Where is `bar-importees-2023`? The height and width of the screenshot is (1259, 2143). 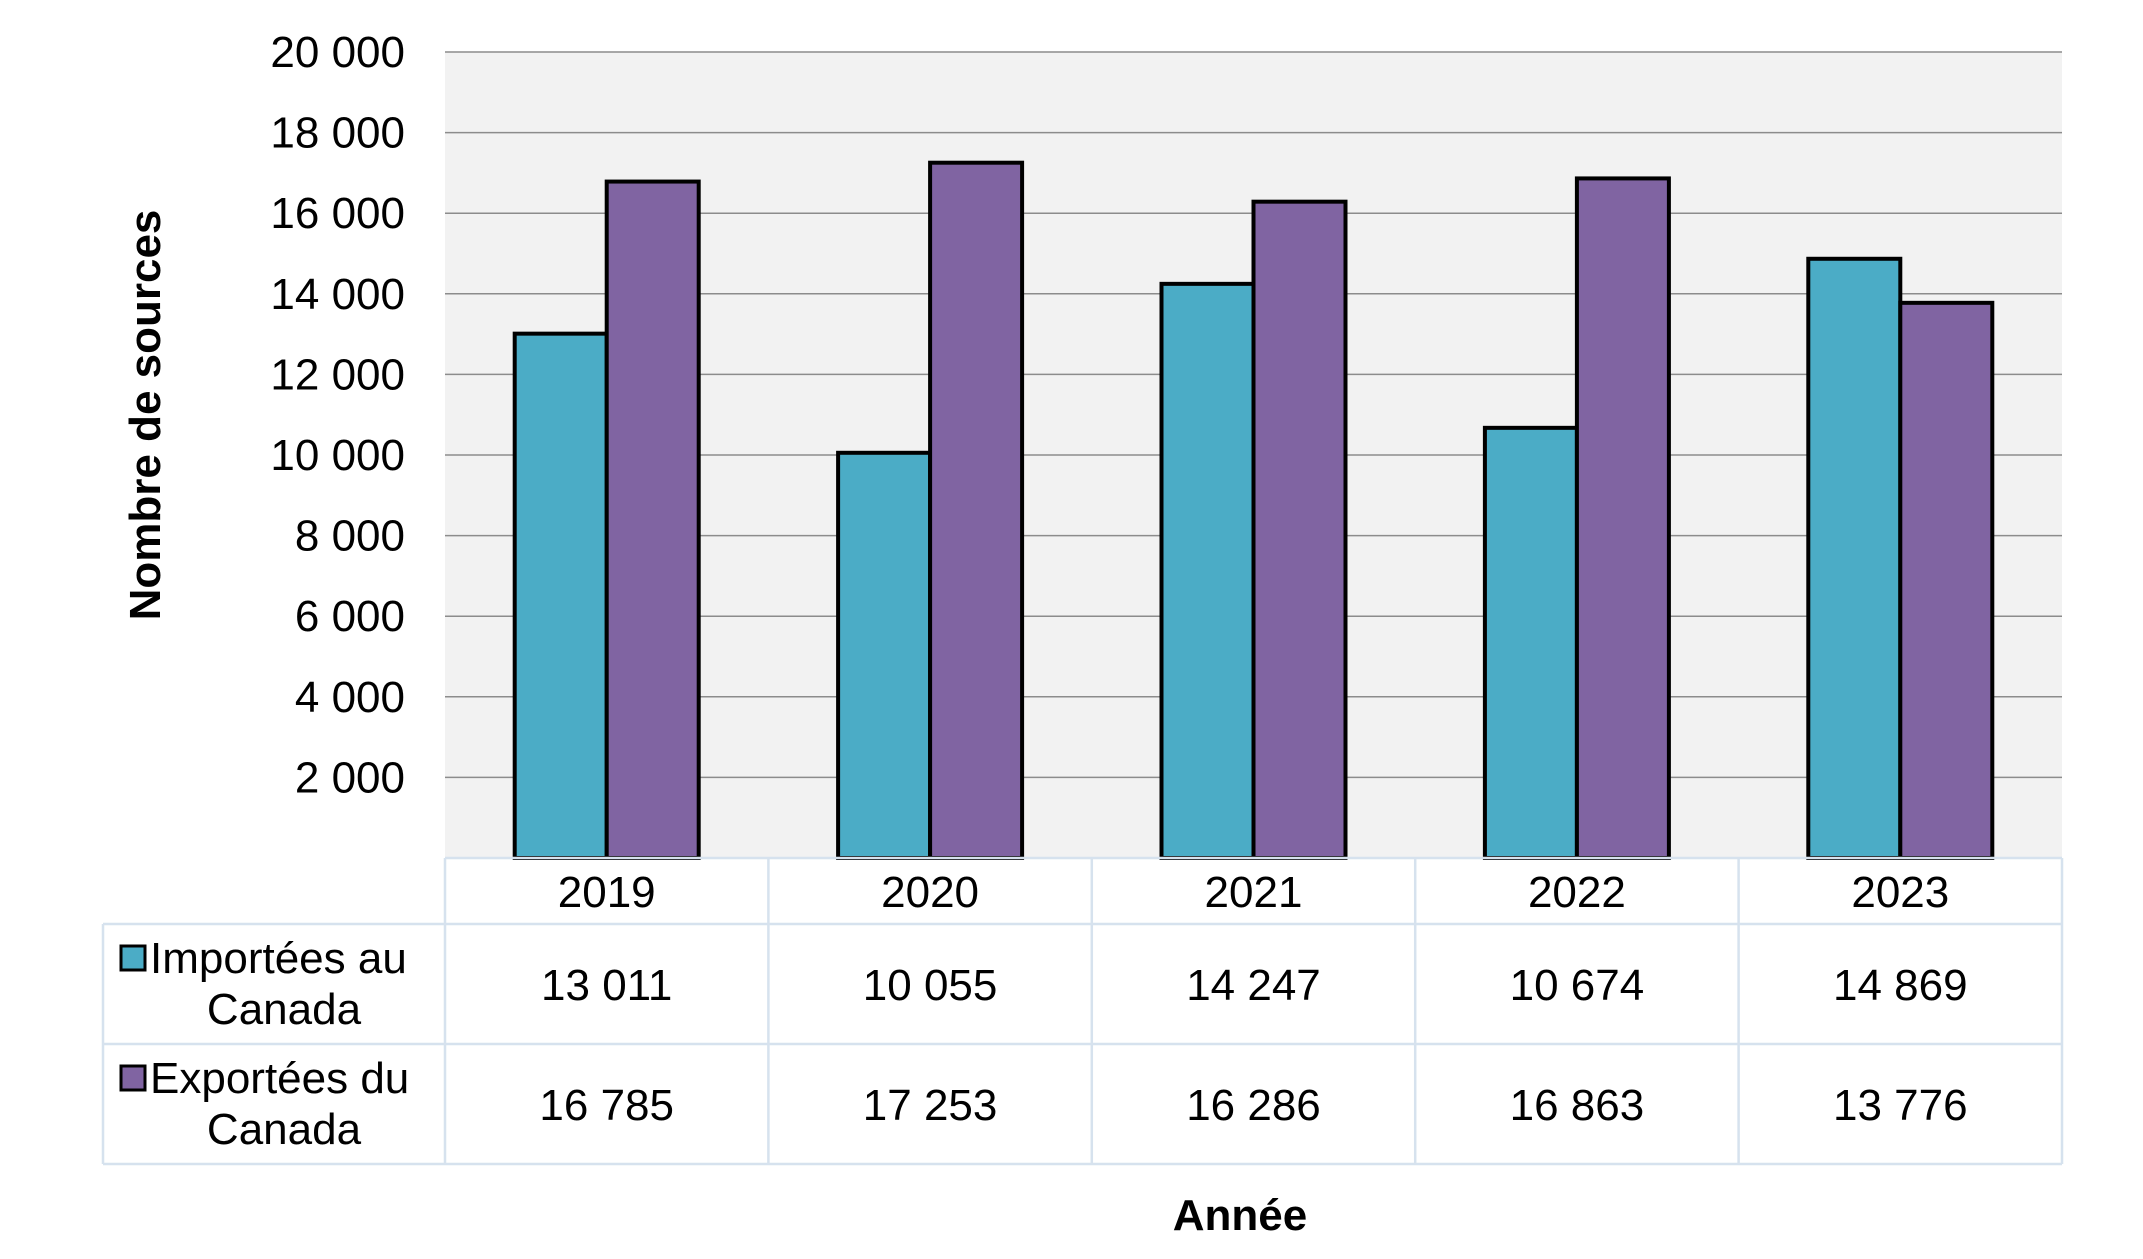 bar-importees-2023 is located at coordinates (1854, 558).